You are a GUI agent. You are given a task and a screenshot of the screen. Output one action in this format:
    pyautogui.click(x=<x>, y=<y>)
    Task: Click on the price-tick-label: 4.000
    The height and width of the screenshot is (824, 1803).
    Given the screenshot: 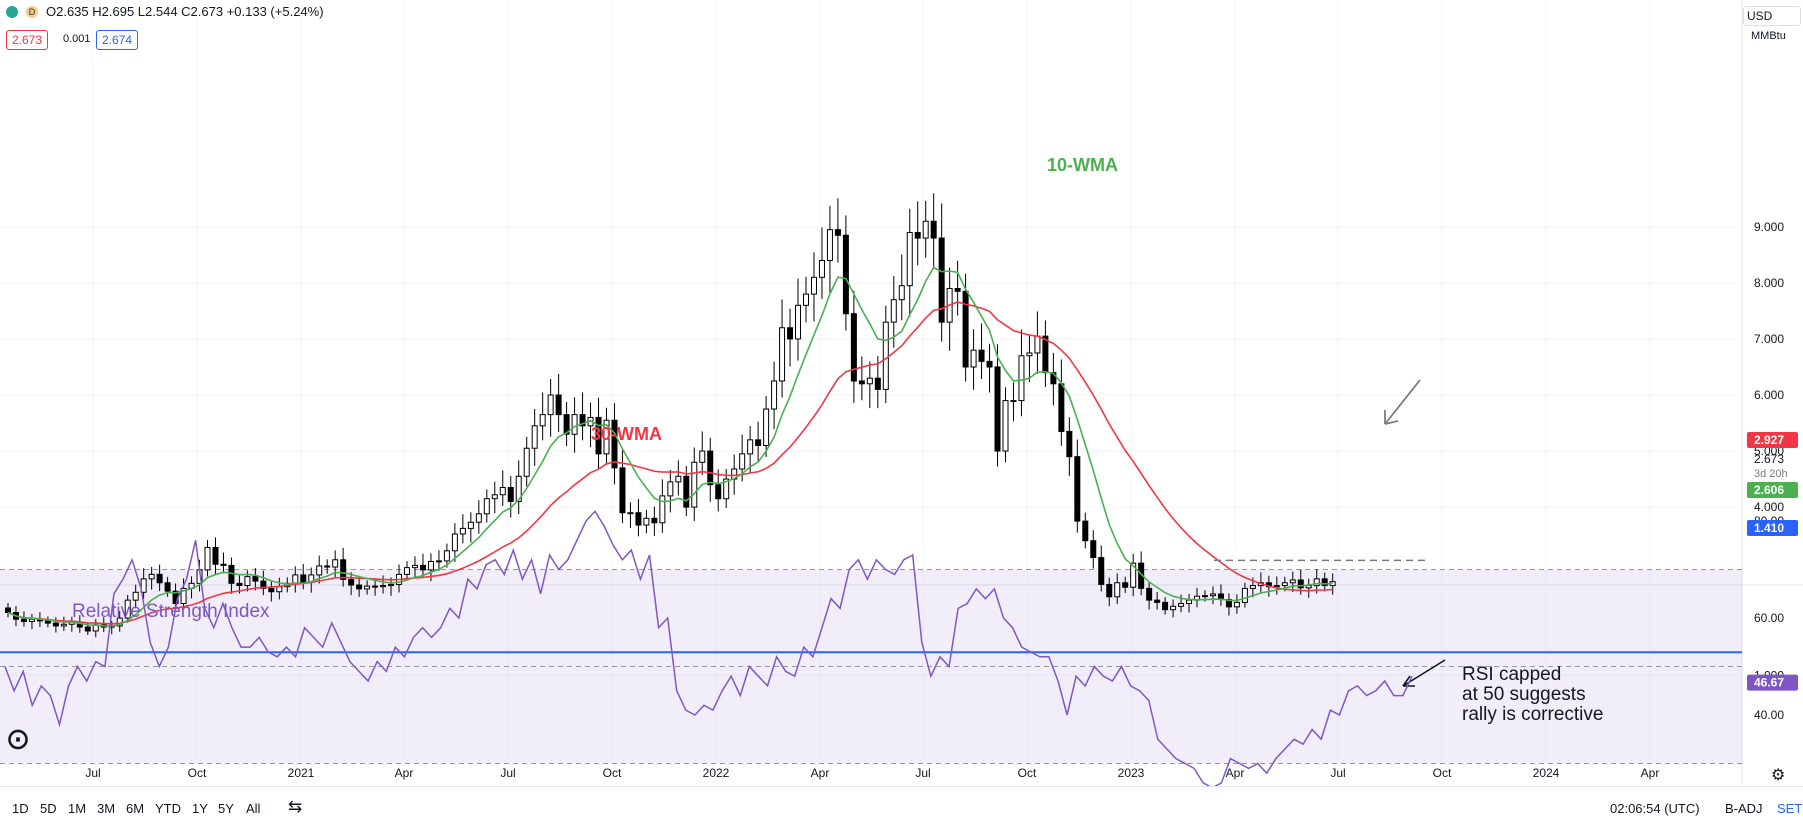 What is the action you would take?
    pyautogui.click(x=1769, y=507)
    